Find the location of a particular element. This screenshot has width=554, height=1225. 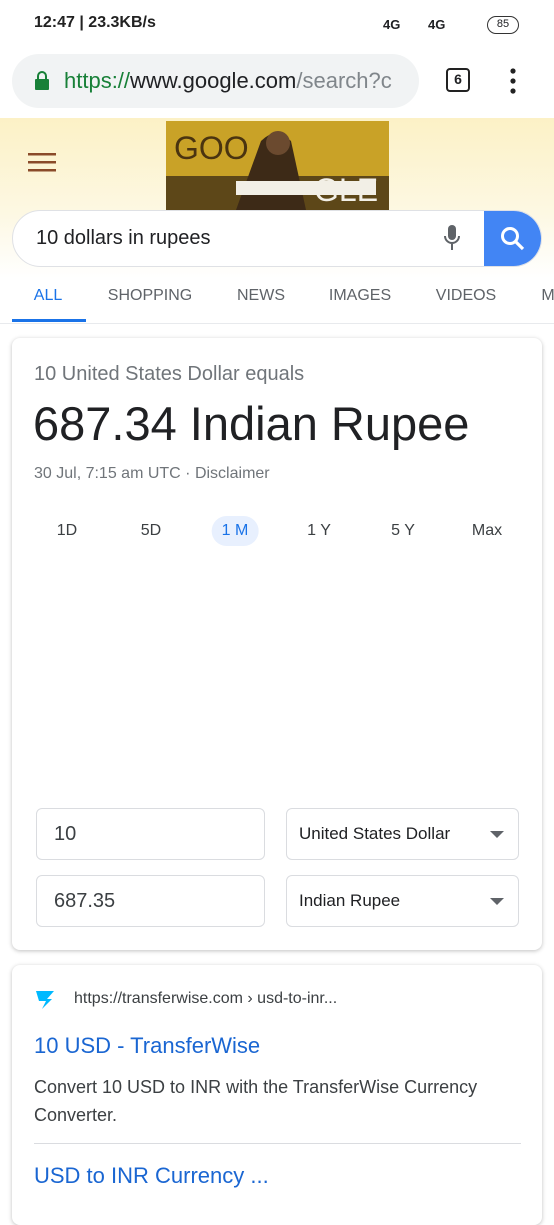

currency-select: Indian Rupee is located at coordinates (402, 901).